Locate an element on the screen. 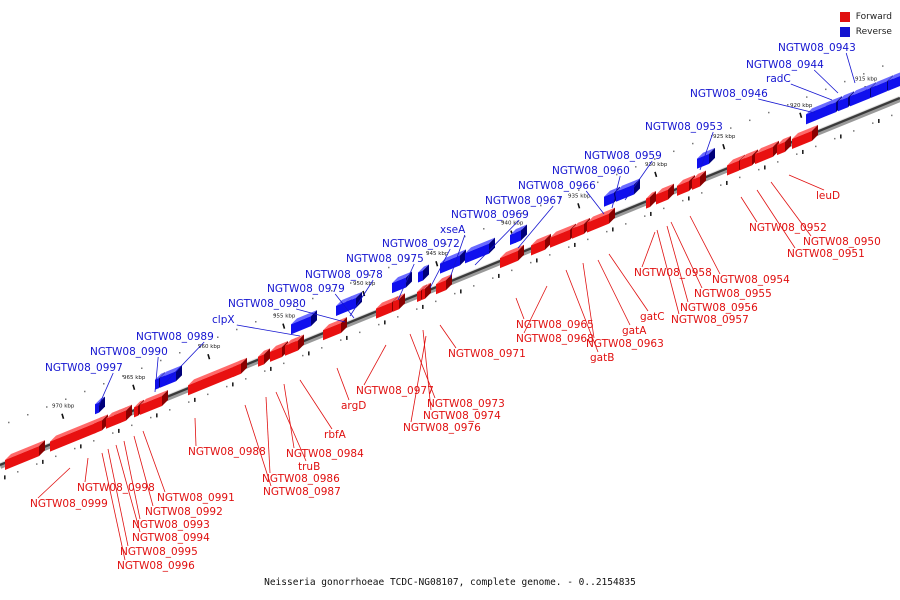 This screenshot has height=600, width=900. legend-reverse: Reverse is located at coordinates (865, 31).